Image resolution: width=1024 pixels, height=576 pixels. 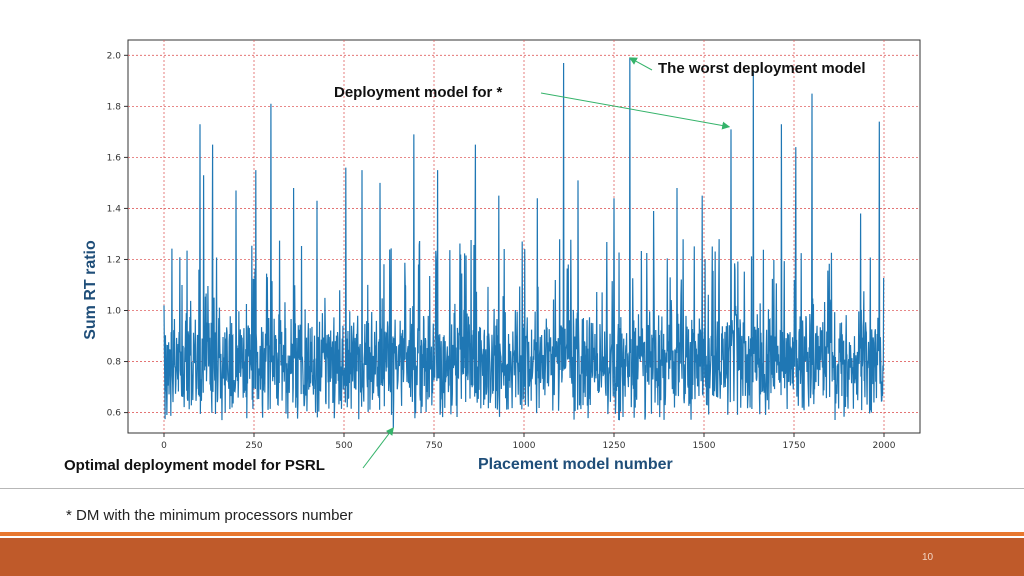 What do you see at coordinates (114, 209) in the screenshot?
I see `y-tick-label: 1.4` at bounding box center [114, 209].